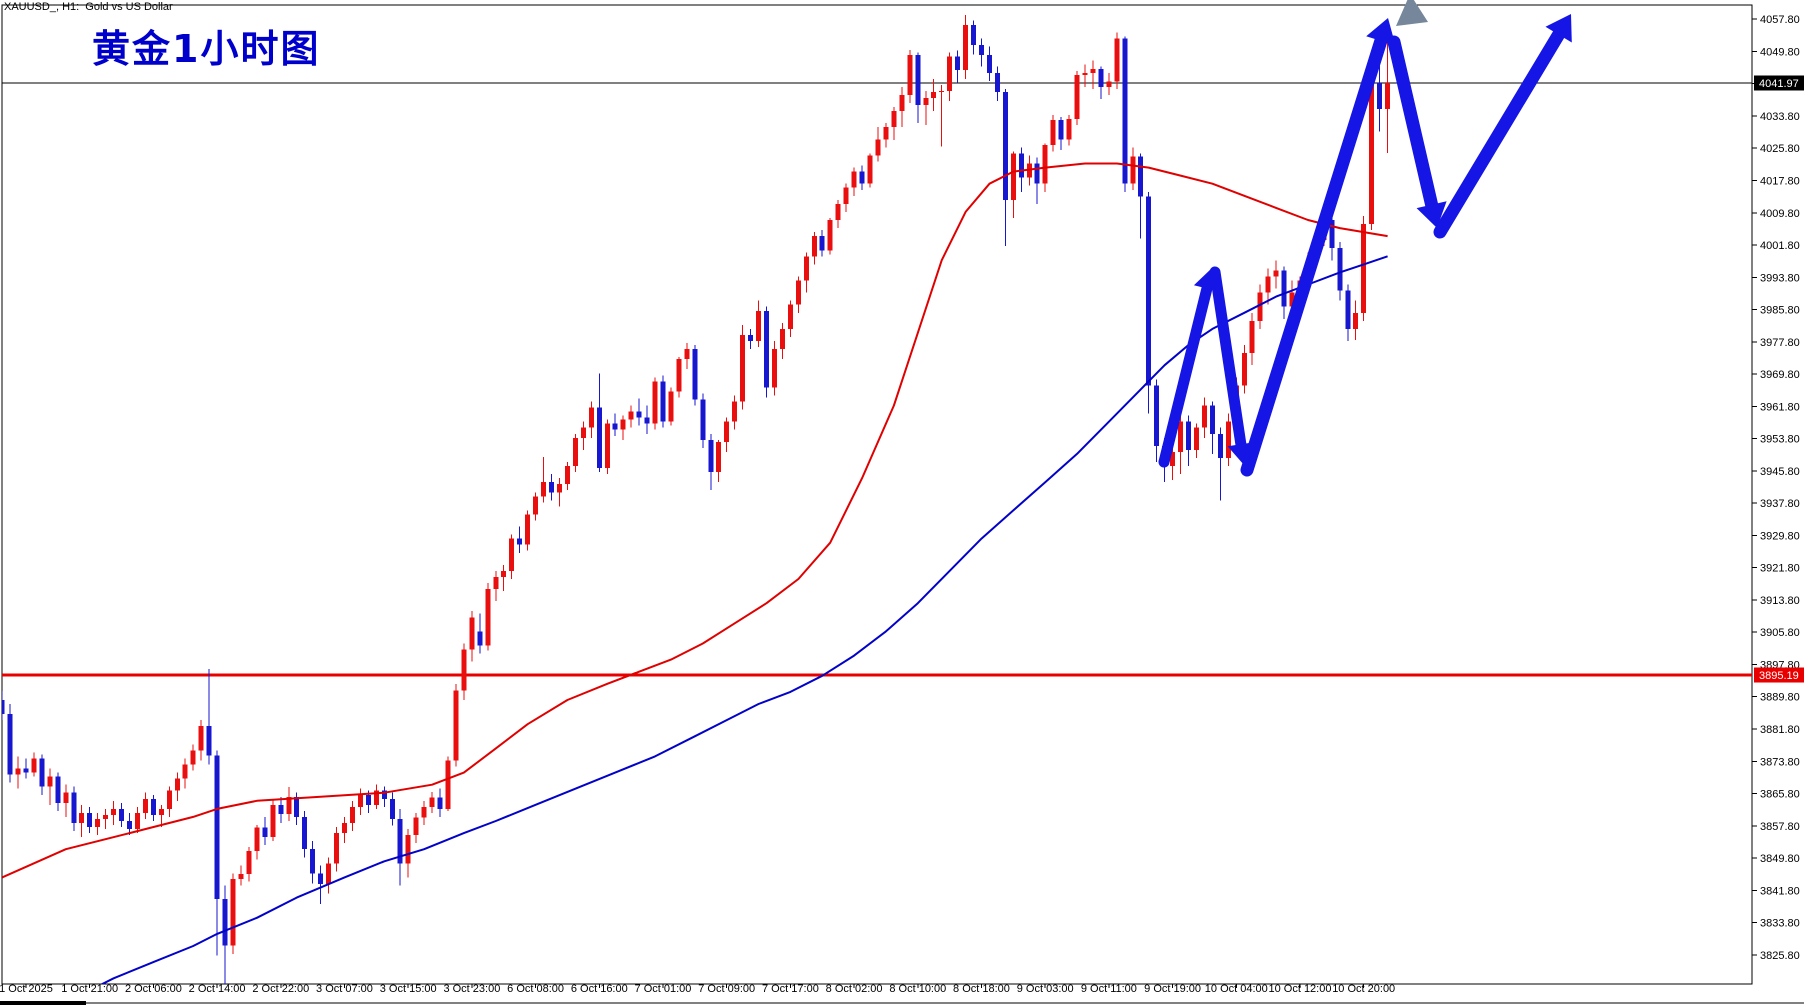 This screenshot has width=1804, height=1007. I want to click on svg-text: 3 Oct 07:00, so click(344, 989).